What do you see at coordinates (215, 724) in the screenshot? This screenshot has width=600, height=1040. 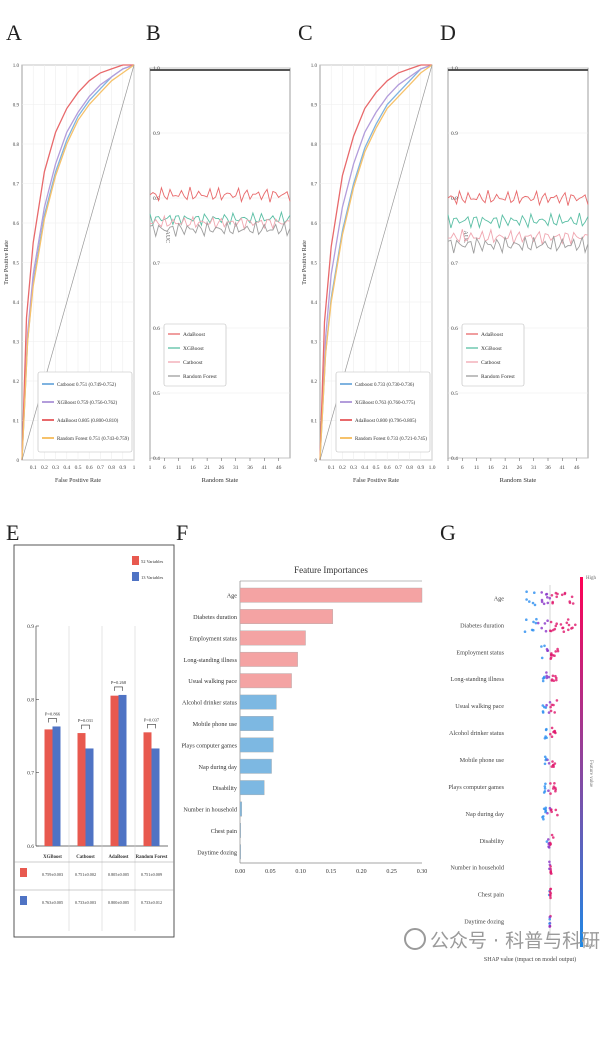 I see `category-label: Mobile phone use` at bounding box center [215, 724].